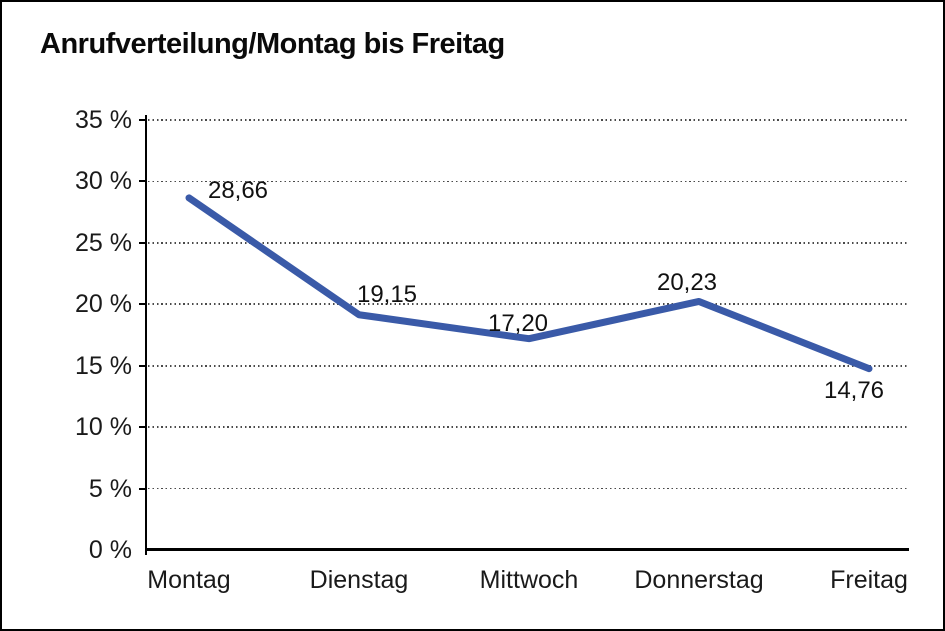 The image size is (945, 631). Describe the element at coordinates (189, 580) in the screenshot. I see `x-axis-label-montag: Montag` at that location.